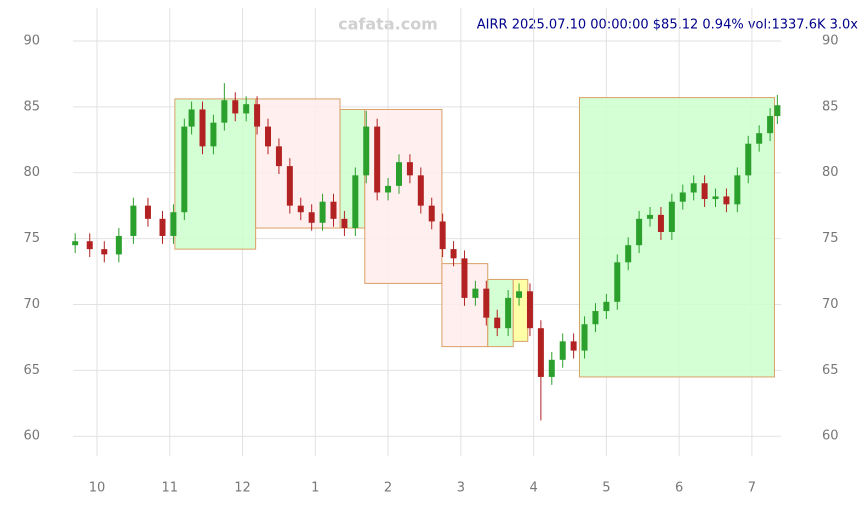 This screenshot has height=505, width=868. What do you see at coordinates (31, 304) in the screenshot?
I see `y-tick-label: 70` at bounding box center [31, 304].